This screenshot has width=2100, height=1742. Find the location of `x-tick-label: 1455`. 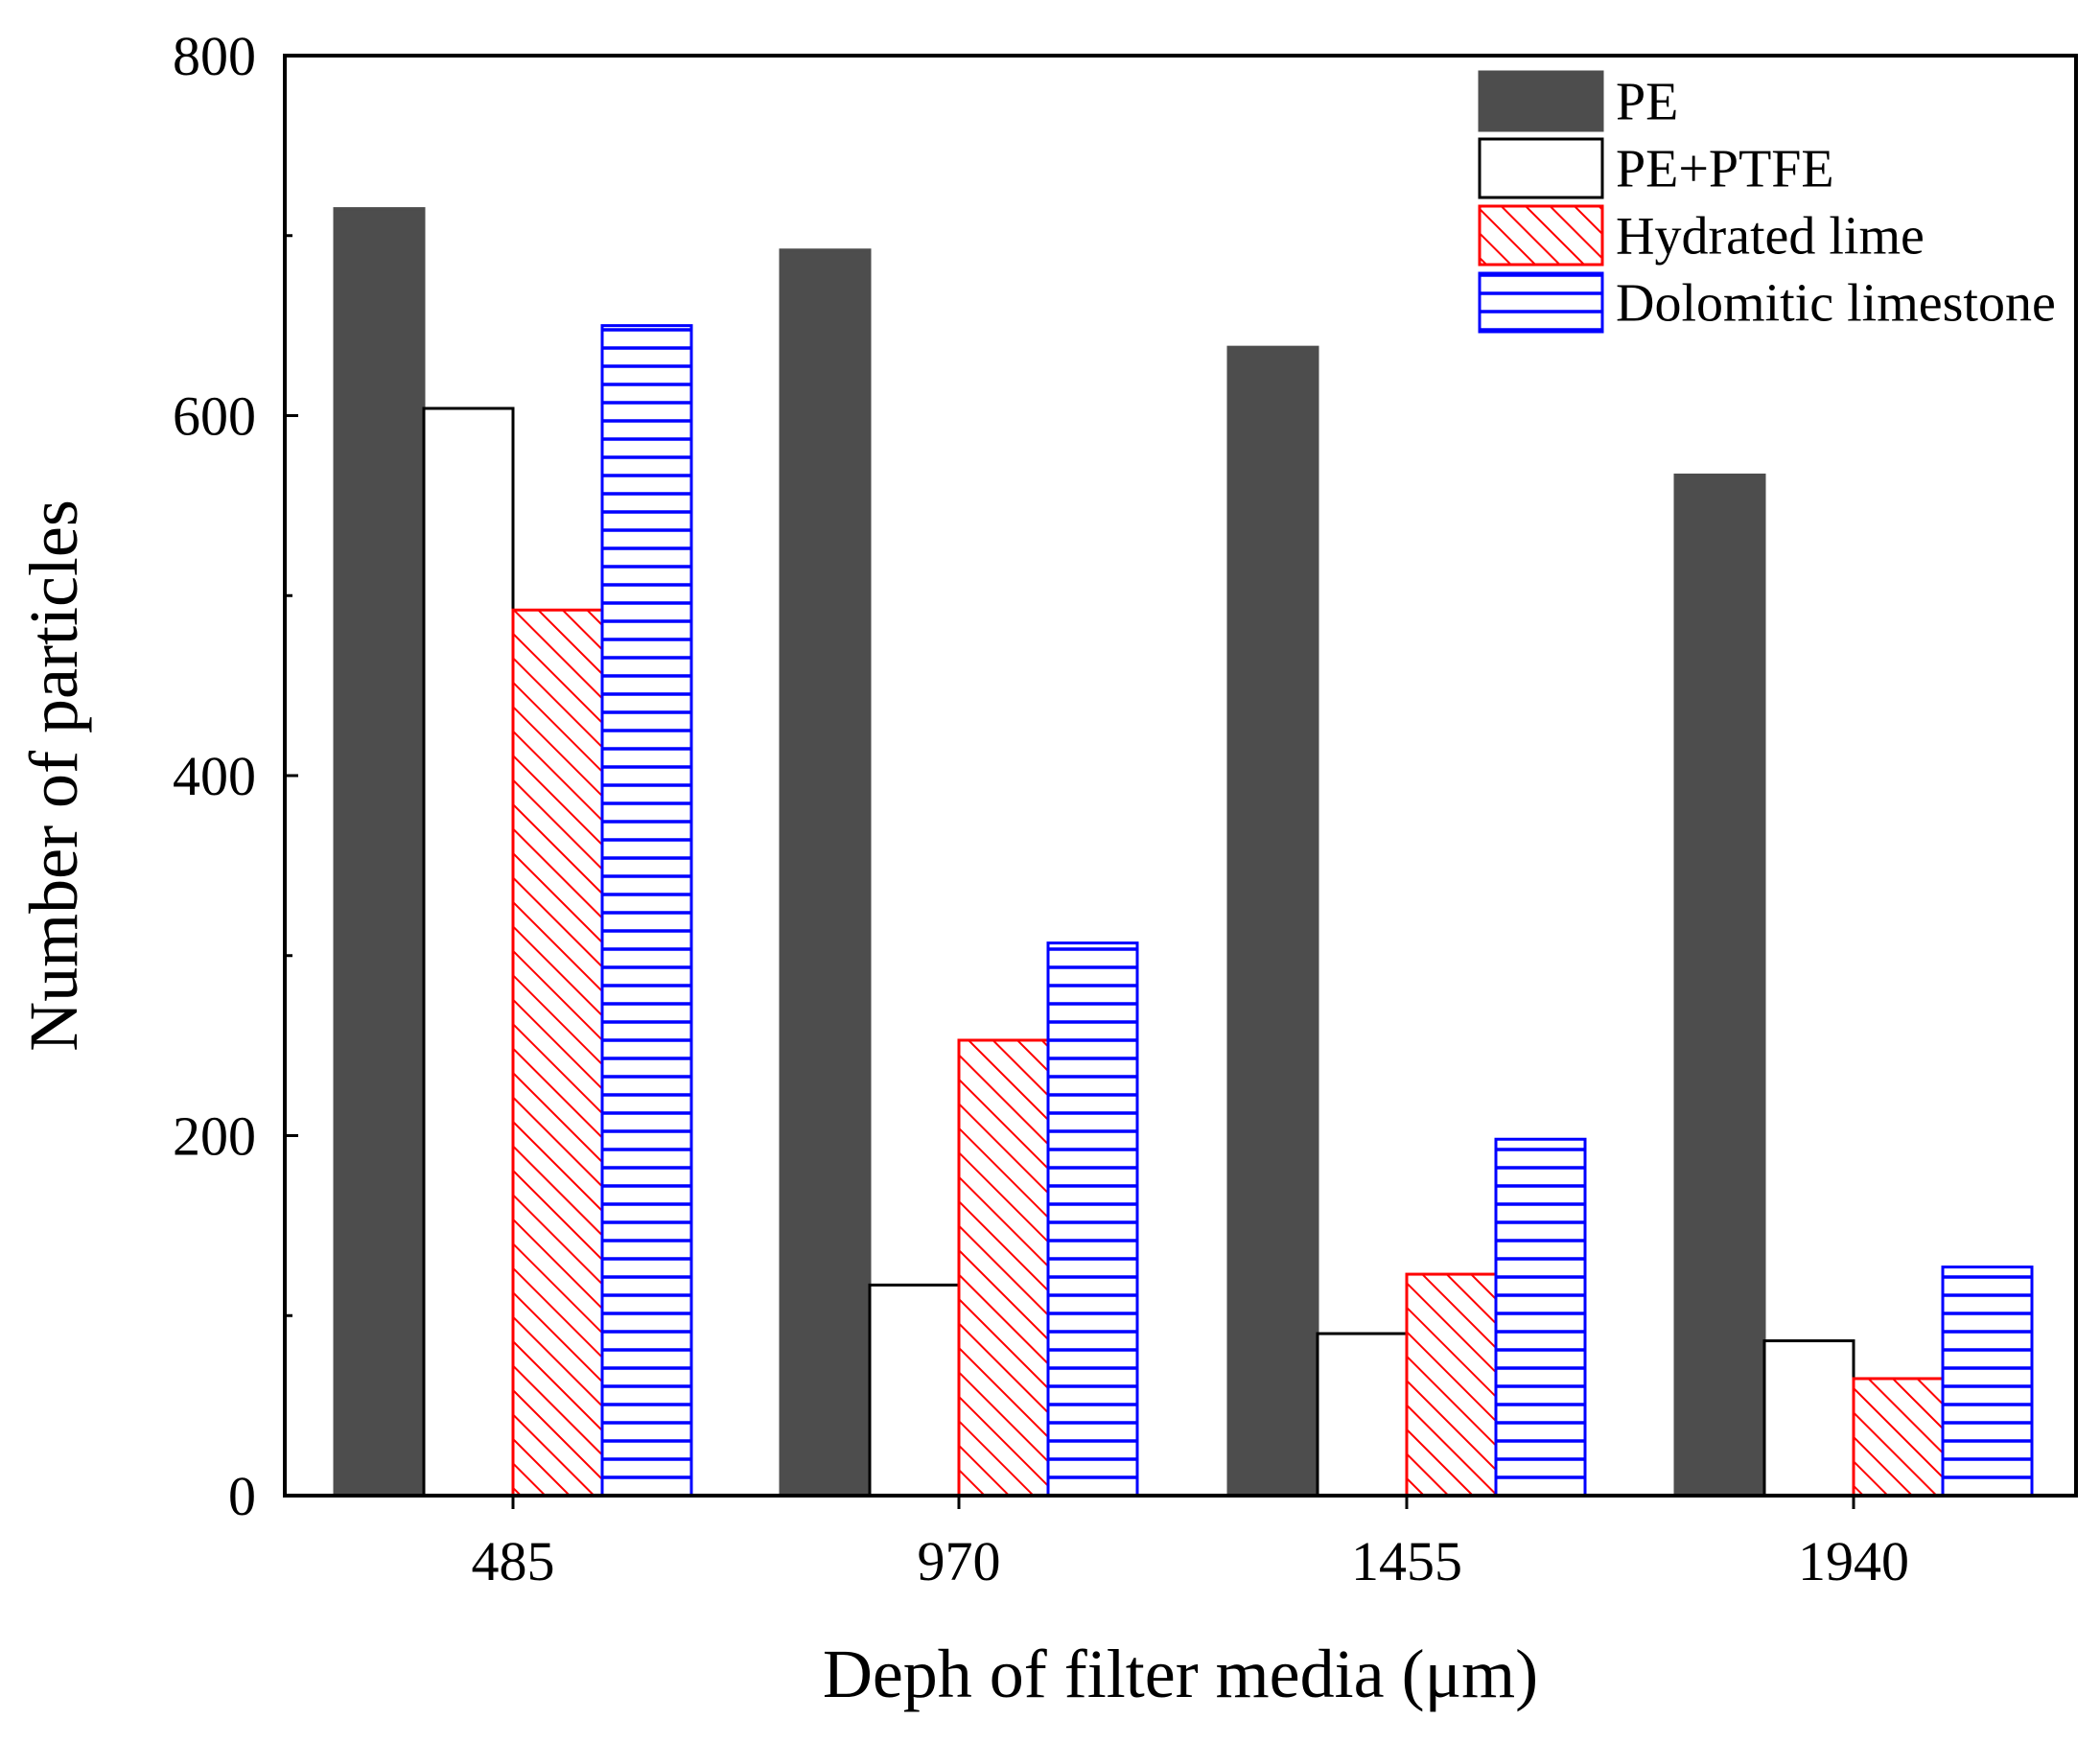

x-tick-label: 1455 is located at coordinates (1406, 1561).